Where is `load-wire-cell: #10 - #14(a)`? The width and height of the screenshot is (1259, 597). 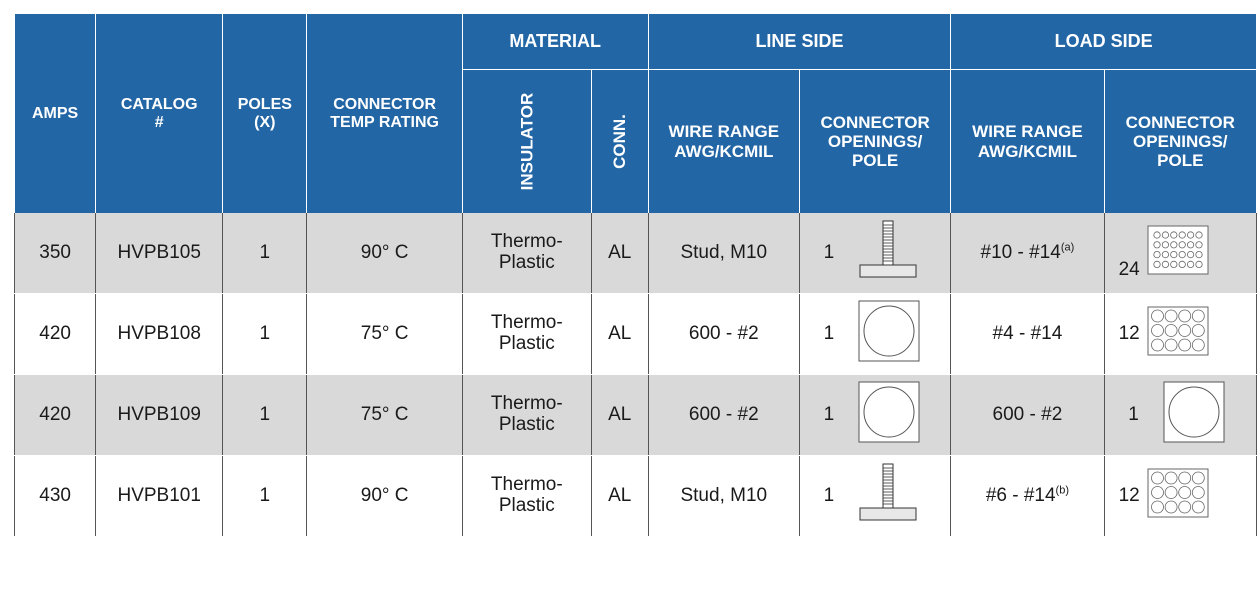
load-wire-cell: #10 - #14(a) is located at coordinates (1027, 253).